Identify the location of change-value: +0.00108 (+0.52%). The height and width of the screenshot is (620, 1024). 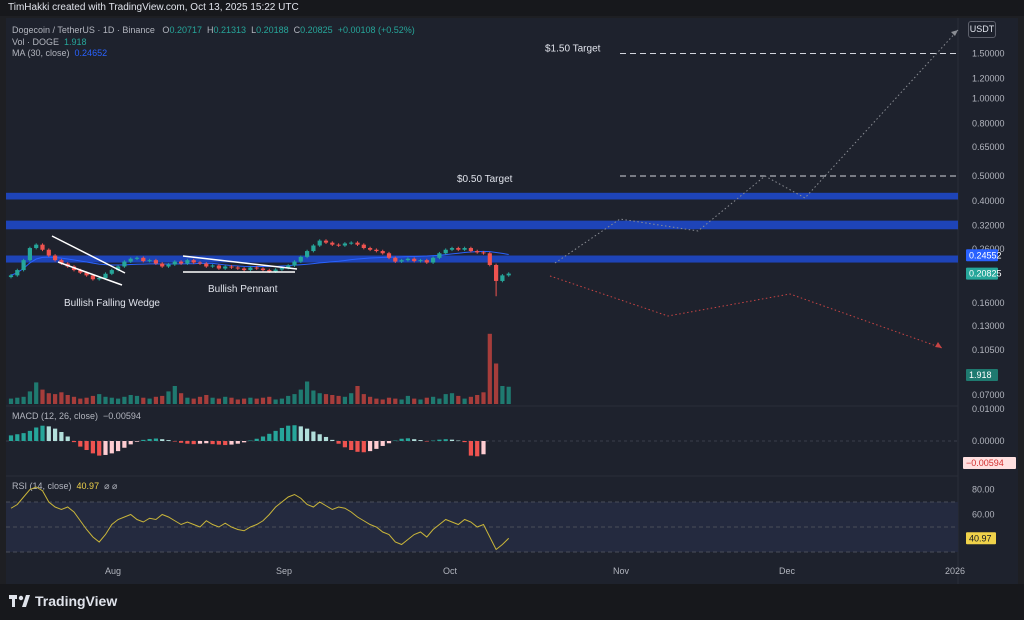
(376, 30).